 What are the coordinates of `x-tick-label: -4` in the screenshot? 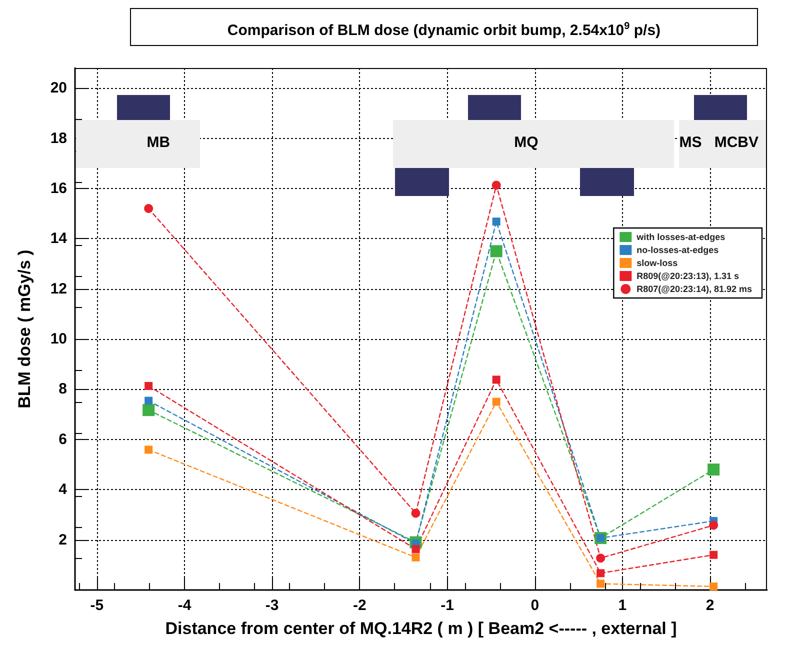 It's located at (185, 605).